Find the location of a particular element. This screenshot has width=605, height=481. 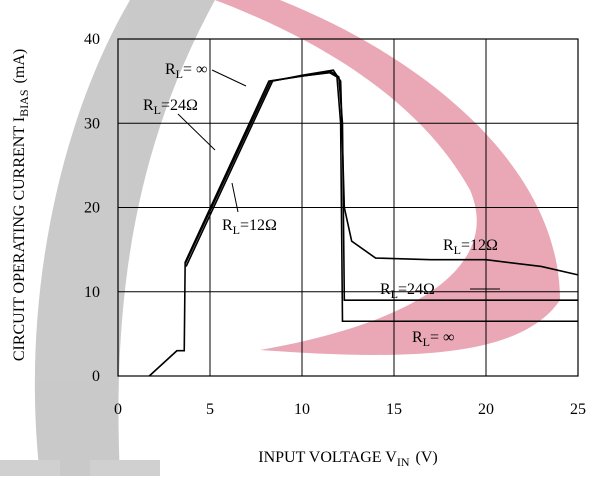

x-tick-label: 25 is located at coordinates (578, 409).